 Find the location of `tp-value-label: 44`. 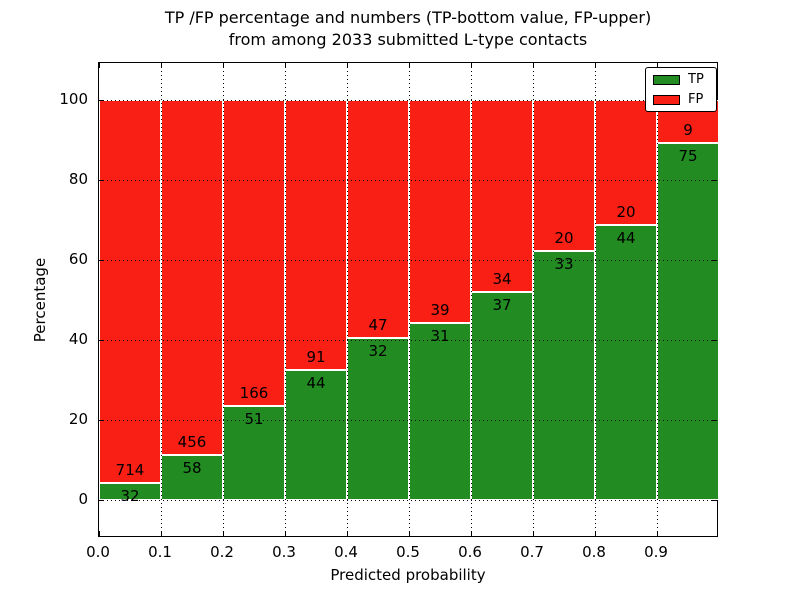

tp-value-label: 44 is located at coordinates (626, 238).